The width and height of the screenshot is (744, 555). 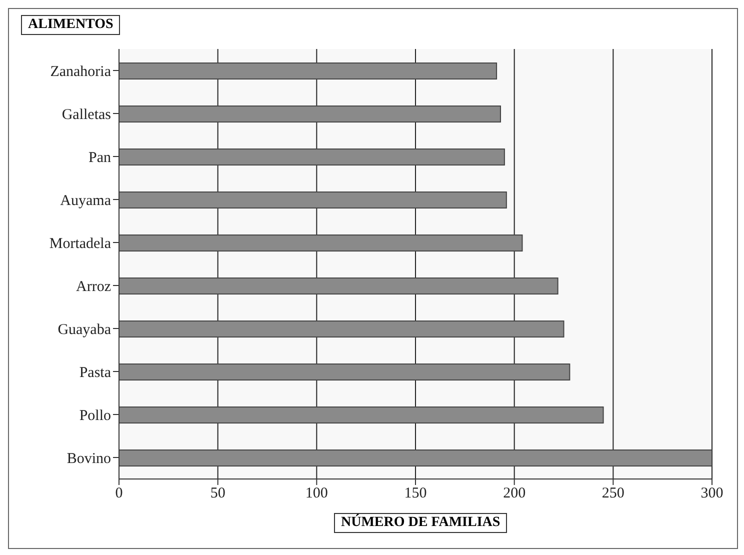 I want to click on y-tick-label: Zanahoria, so click(x=81, y=72).